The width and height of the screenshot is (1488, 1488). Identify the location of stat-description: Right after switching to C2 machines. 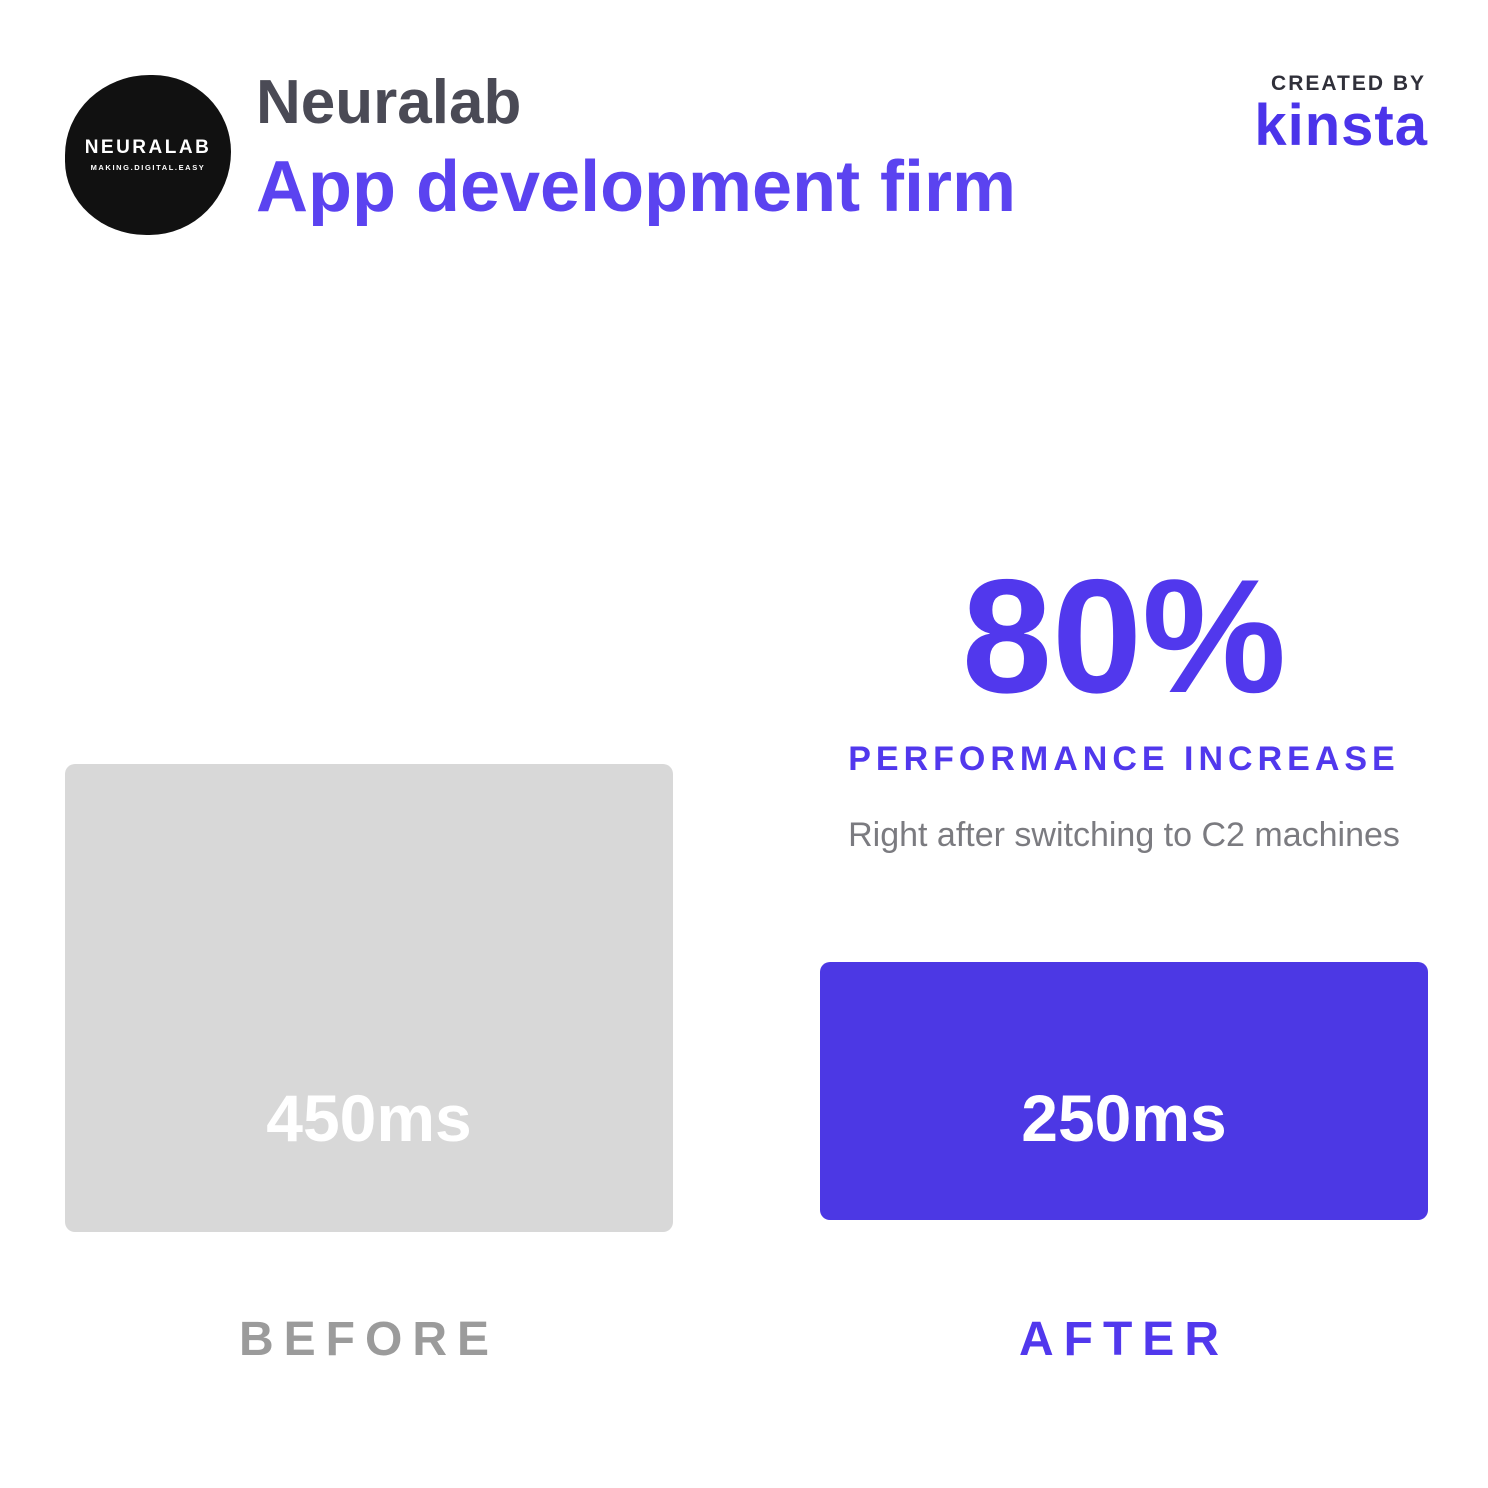
(1124, 835).